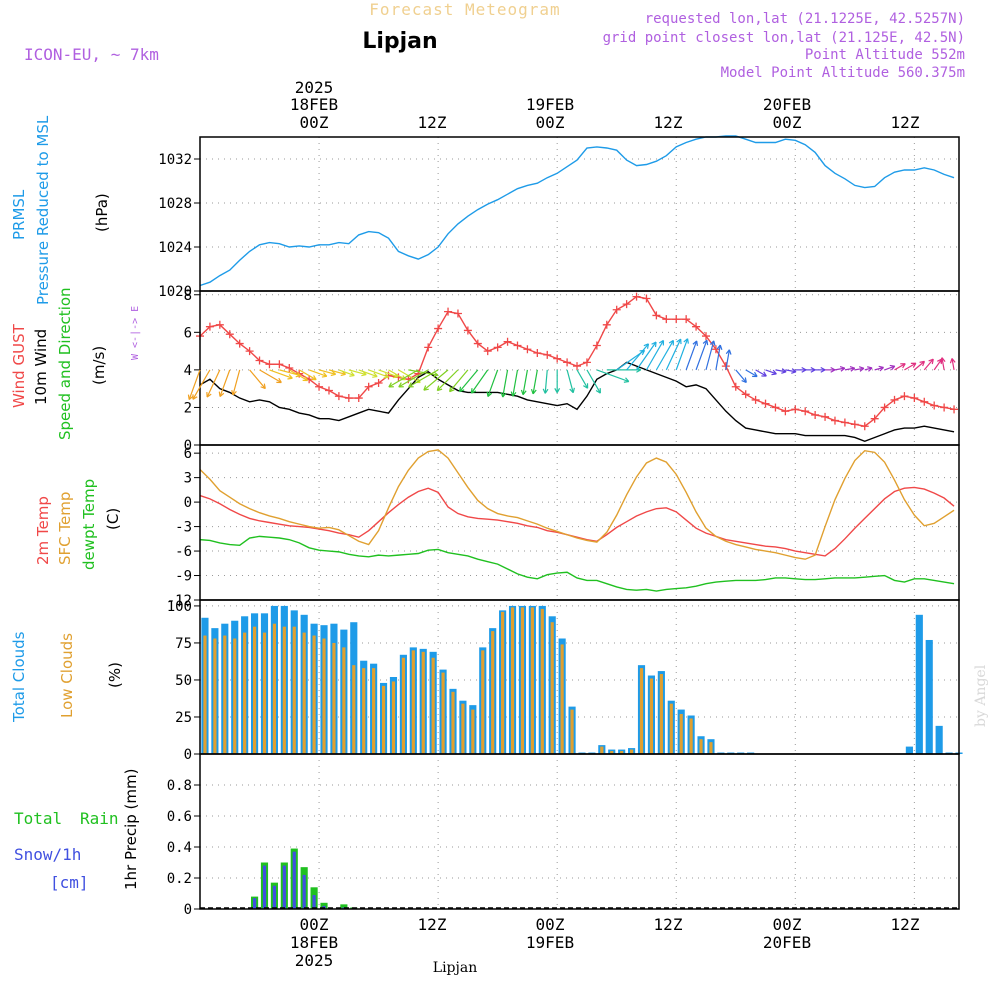  Describe the element at coordinates (65, 363) in the screenshot. I see `label-speed-direction: Speed and Direction` at that location.